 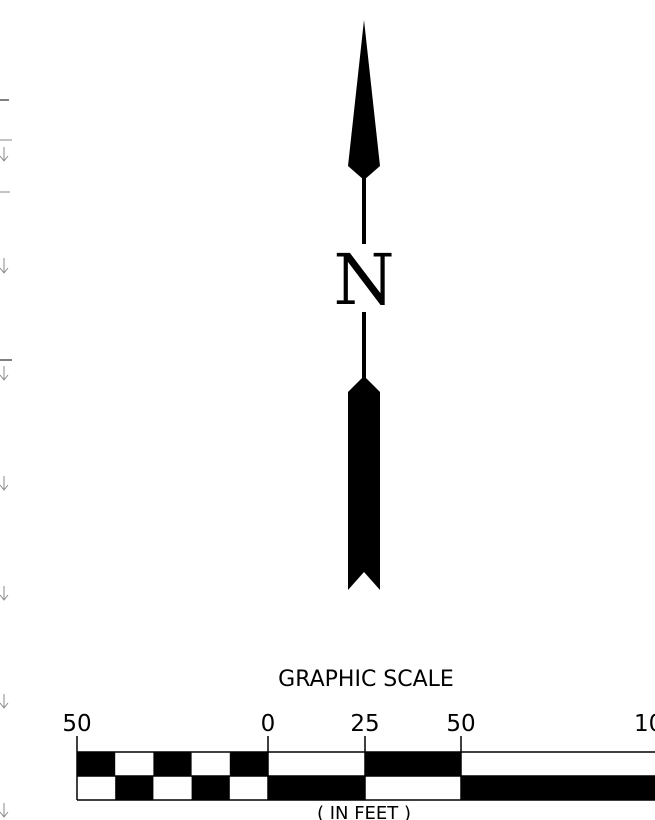 I want to click on north-arrow-tail, so click(x=364, y=483).